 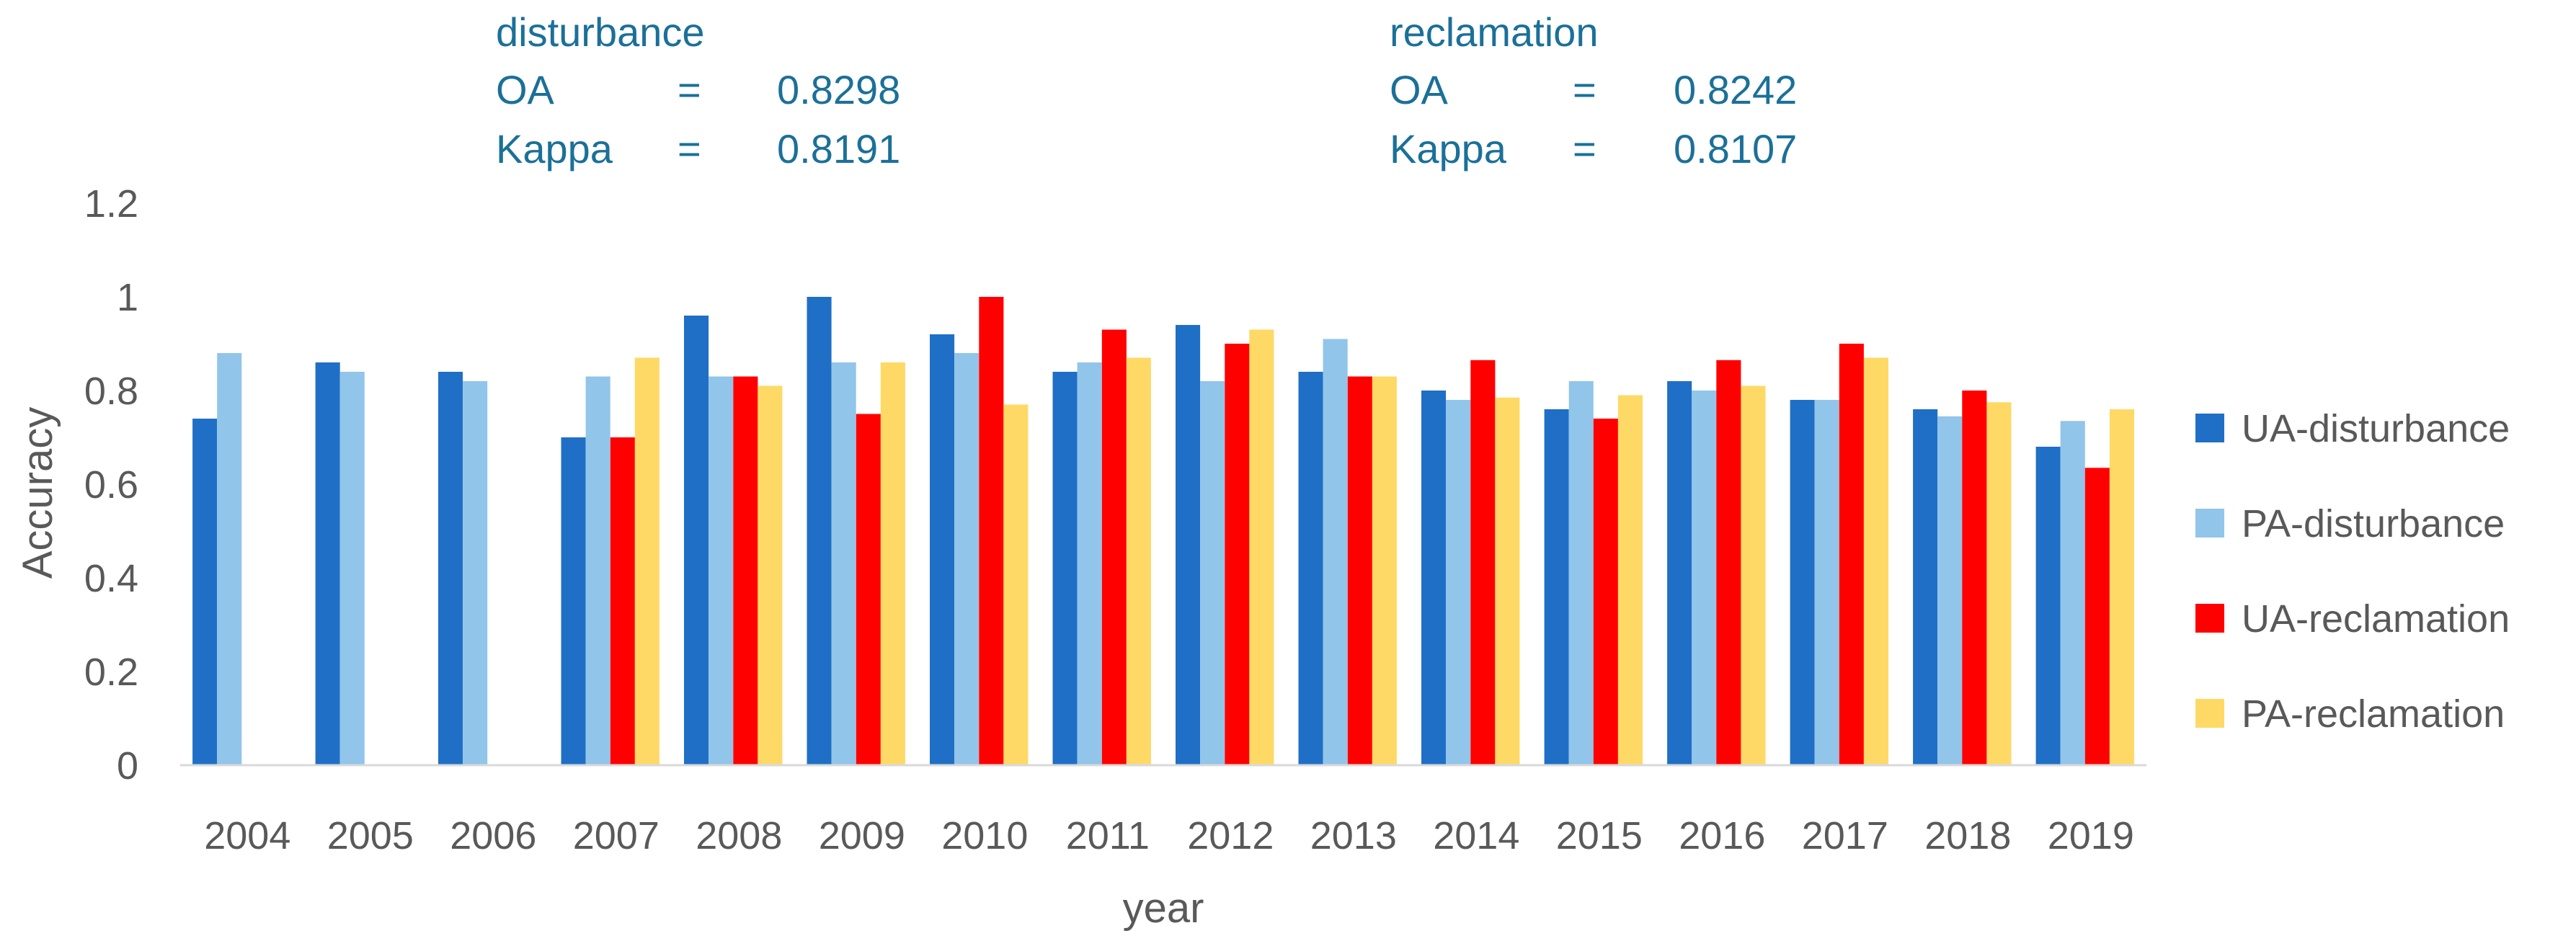 What do you see at coordinates (1600, 835) in the screenshot?
I see `x-tick-label: 2015` at bounding box center [1600, 835].